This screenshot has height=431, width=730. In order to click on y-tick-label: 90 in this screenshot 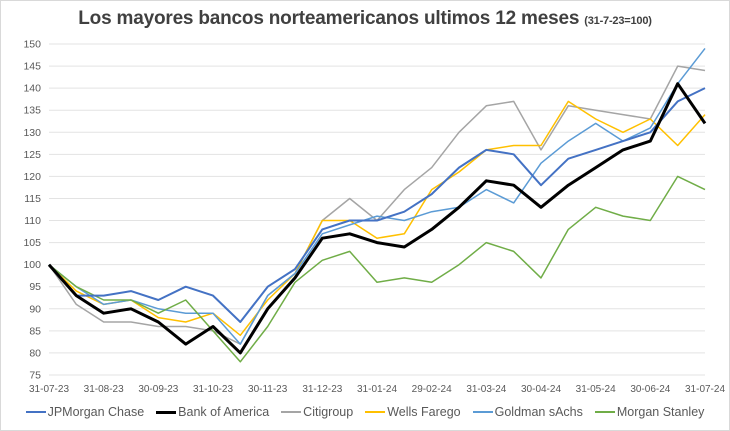, I will do `click(35, 309)`.